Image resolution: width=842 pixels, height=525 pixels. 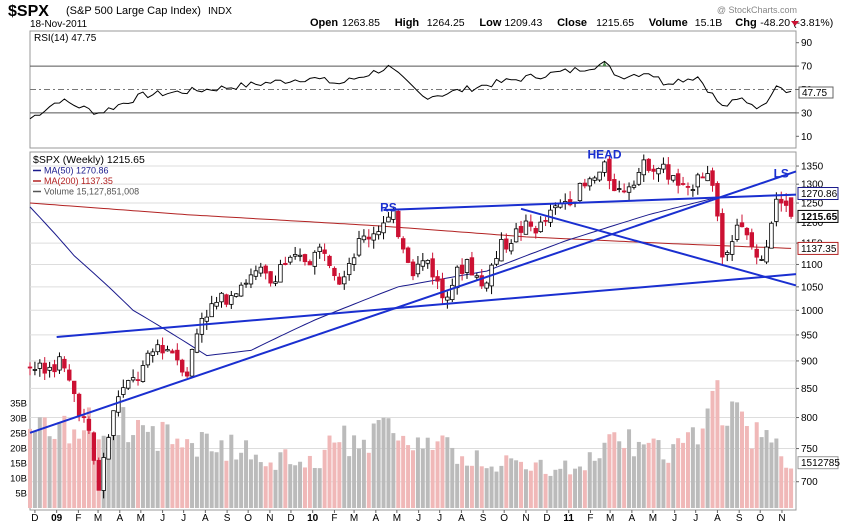 What do you see at coordinates (809, 449) in the screenshot?
I see `price-tick-label: 750` at bounding box center [809, 449].